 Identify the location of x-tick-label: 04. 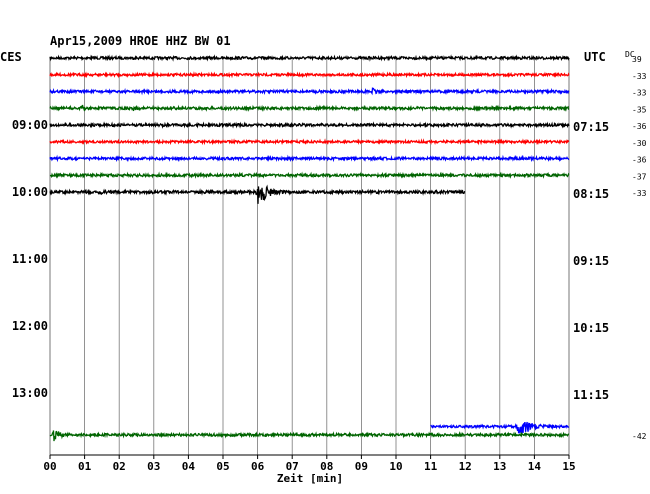
(189, 466).